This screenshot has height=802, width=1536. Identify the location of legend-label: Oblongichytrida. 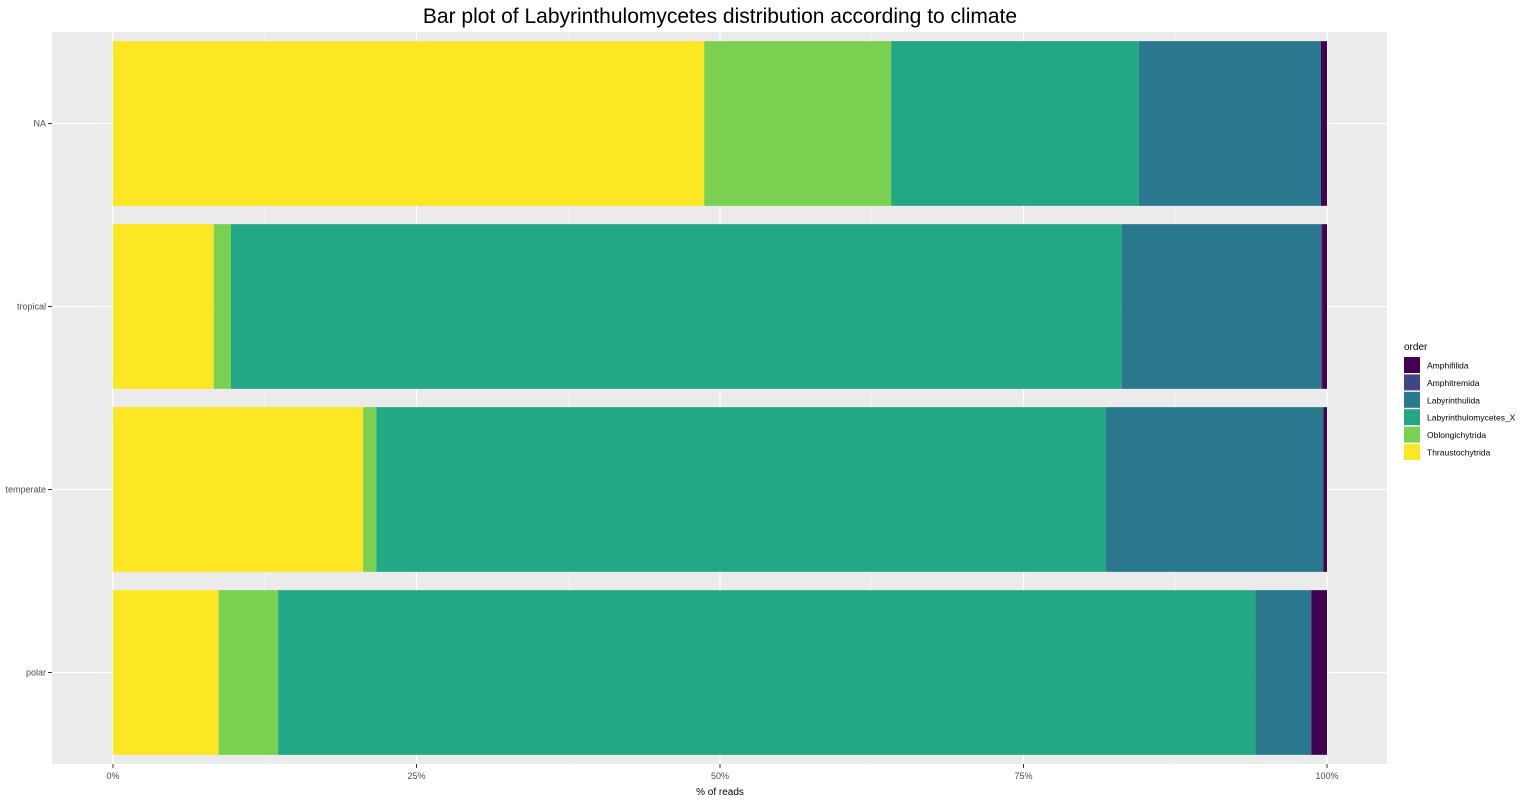
(1456, 435).